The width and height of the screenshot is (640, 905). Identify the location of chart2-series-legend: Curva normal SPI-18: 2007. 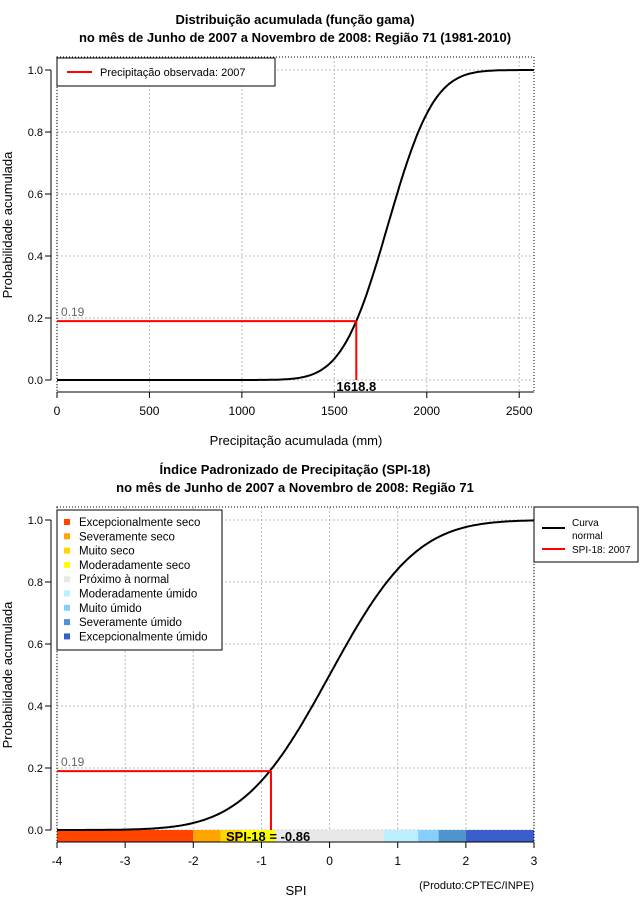
(586, 534).